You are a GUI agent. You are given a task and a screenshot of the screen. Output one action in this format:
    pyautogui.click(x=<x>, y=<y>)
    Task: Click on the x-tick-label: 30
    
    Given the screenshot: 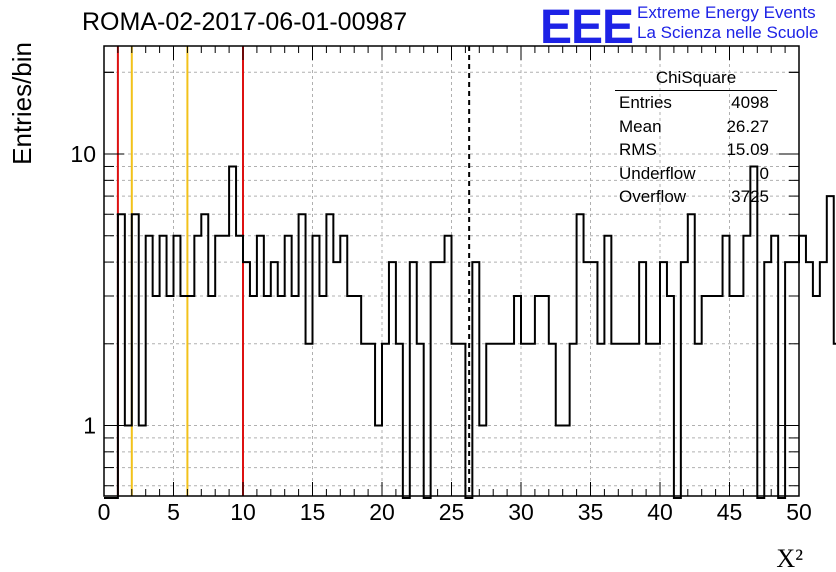 What is the action you would take?
    pyautogui.click(x=521, y=512)
    